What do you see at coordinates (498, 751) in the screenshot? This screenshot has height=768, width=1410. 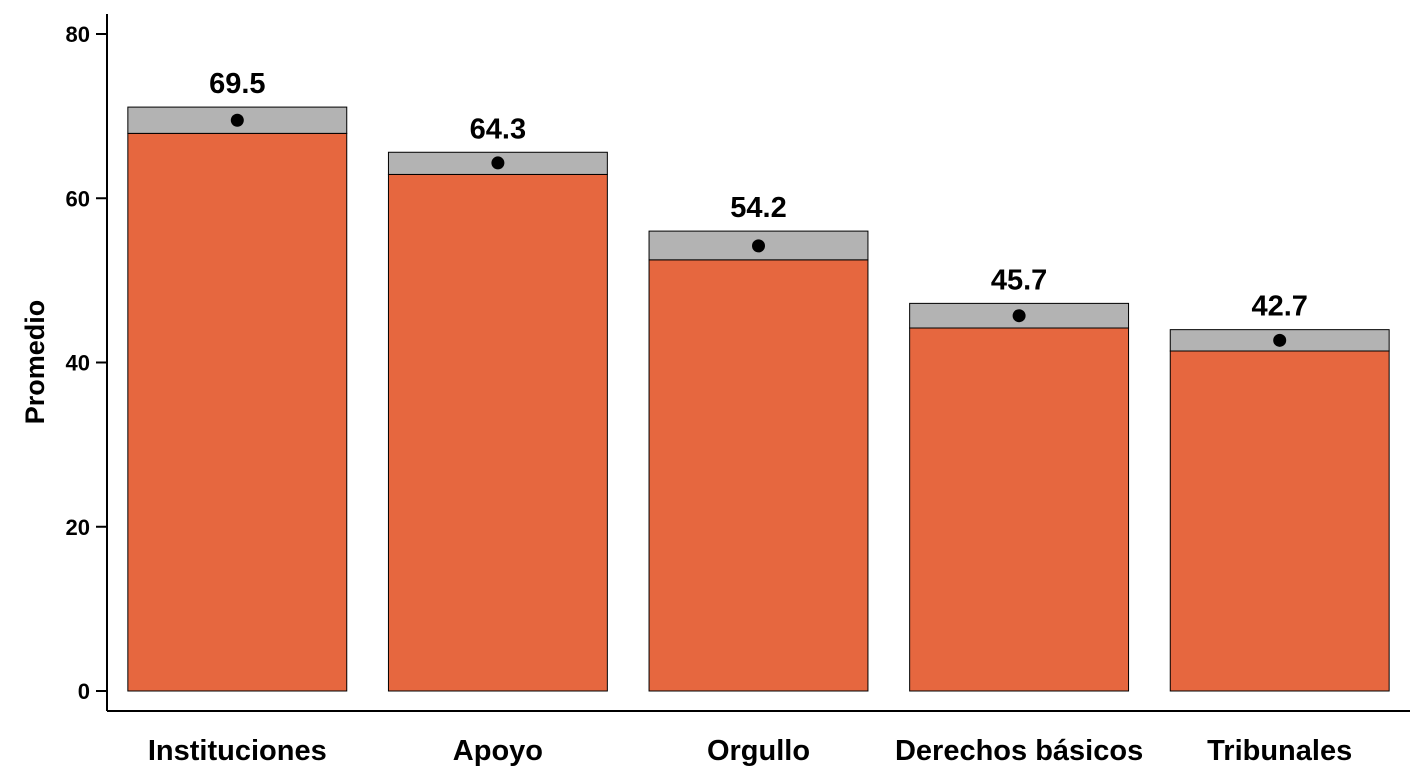 I see `x-tick-label: Apoyo` at bounding box center [498, 751].